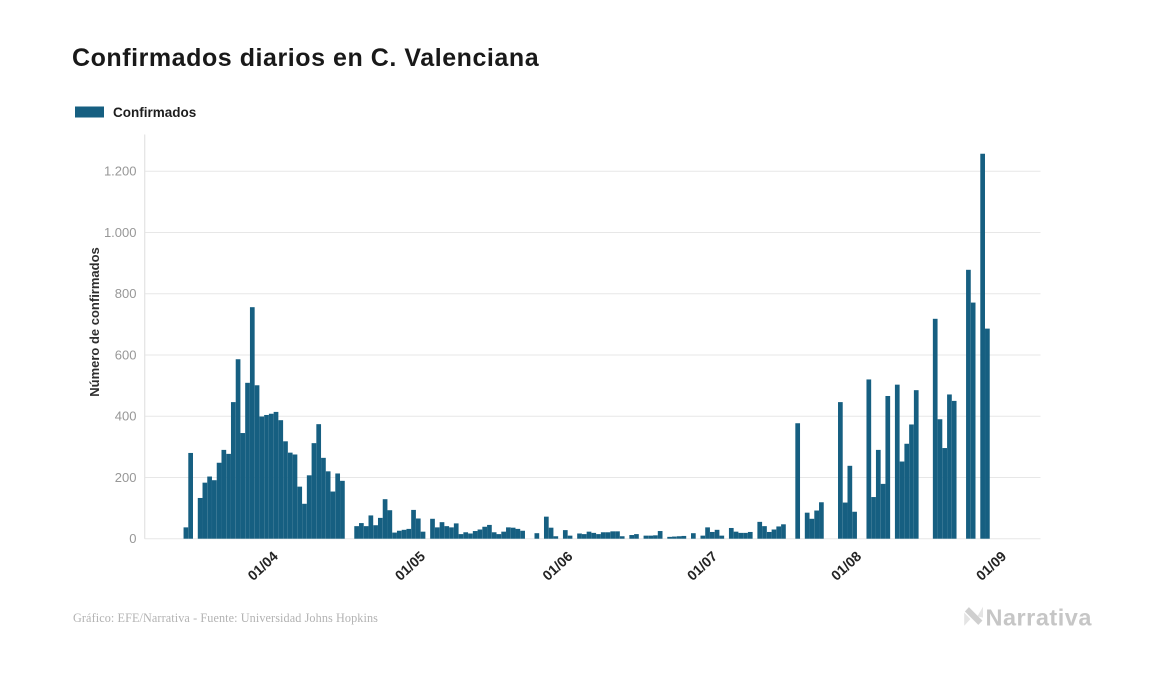 This screenshot has height=674, width=1157. I want to click on svg-text: 01/08, so click(846, 566).